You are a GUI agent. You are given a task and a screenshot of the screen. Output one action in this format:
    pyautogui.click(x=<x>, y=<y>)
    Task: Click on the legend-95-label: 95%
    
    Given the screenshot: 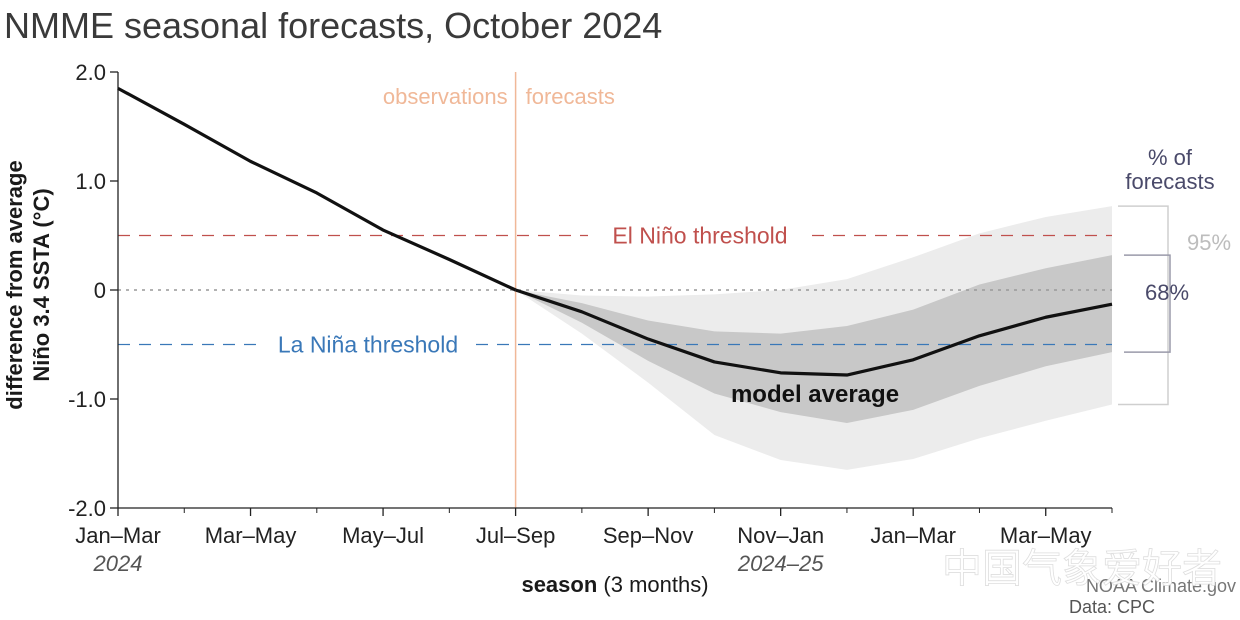 What is the action you would take?
    pyautogui.click(x=1209, y=242)
    